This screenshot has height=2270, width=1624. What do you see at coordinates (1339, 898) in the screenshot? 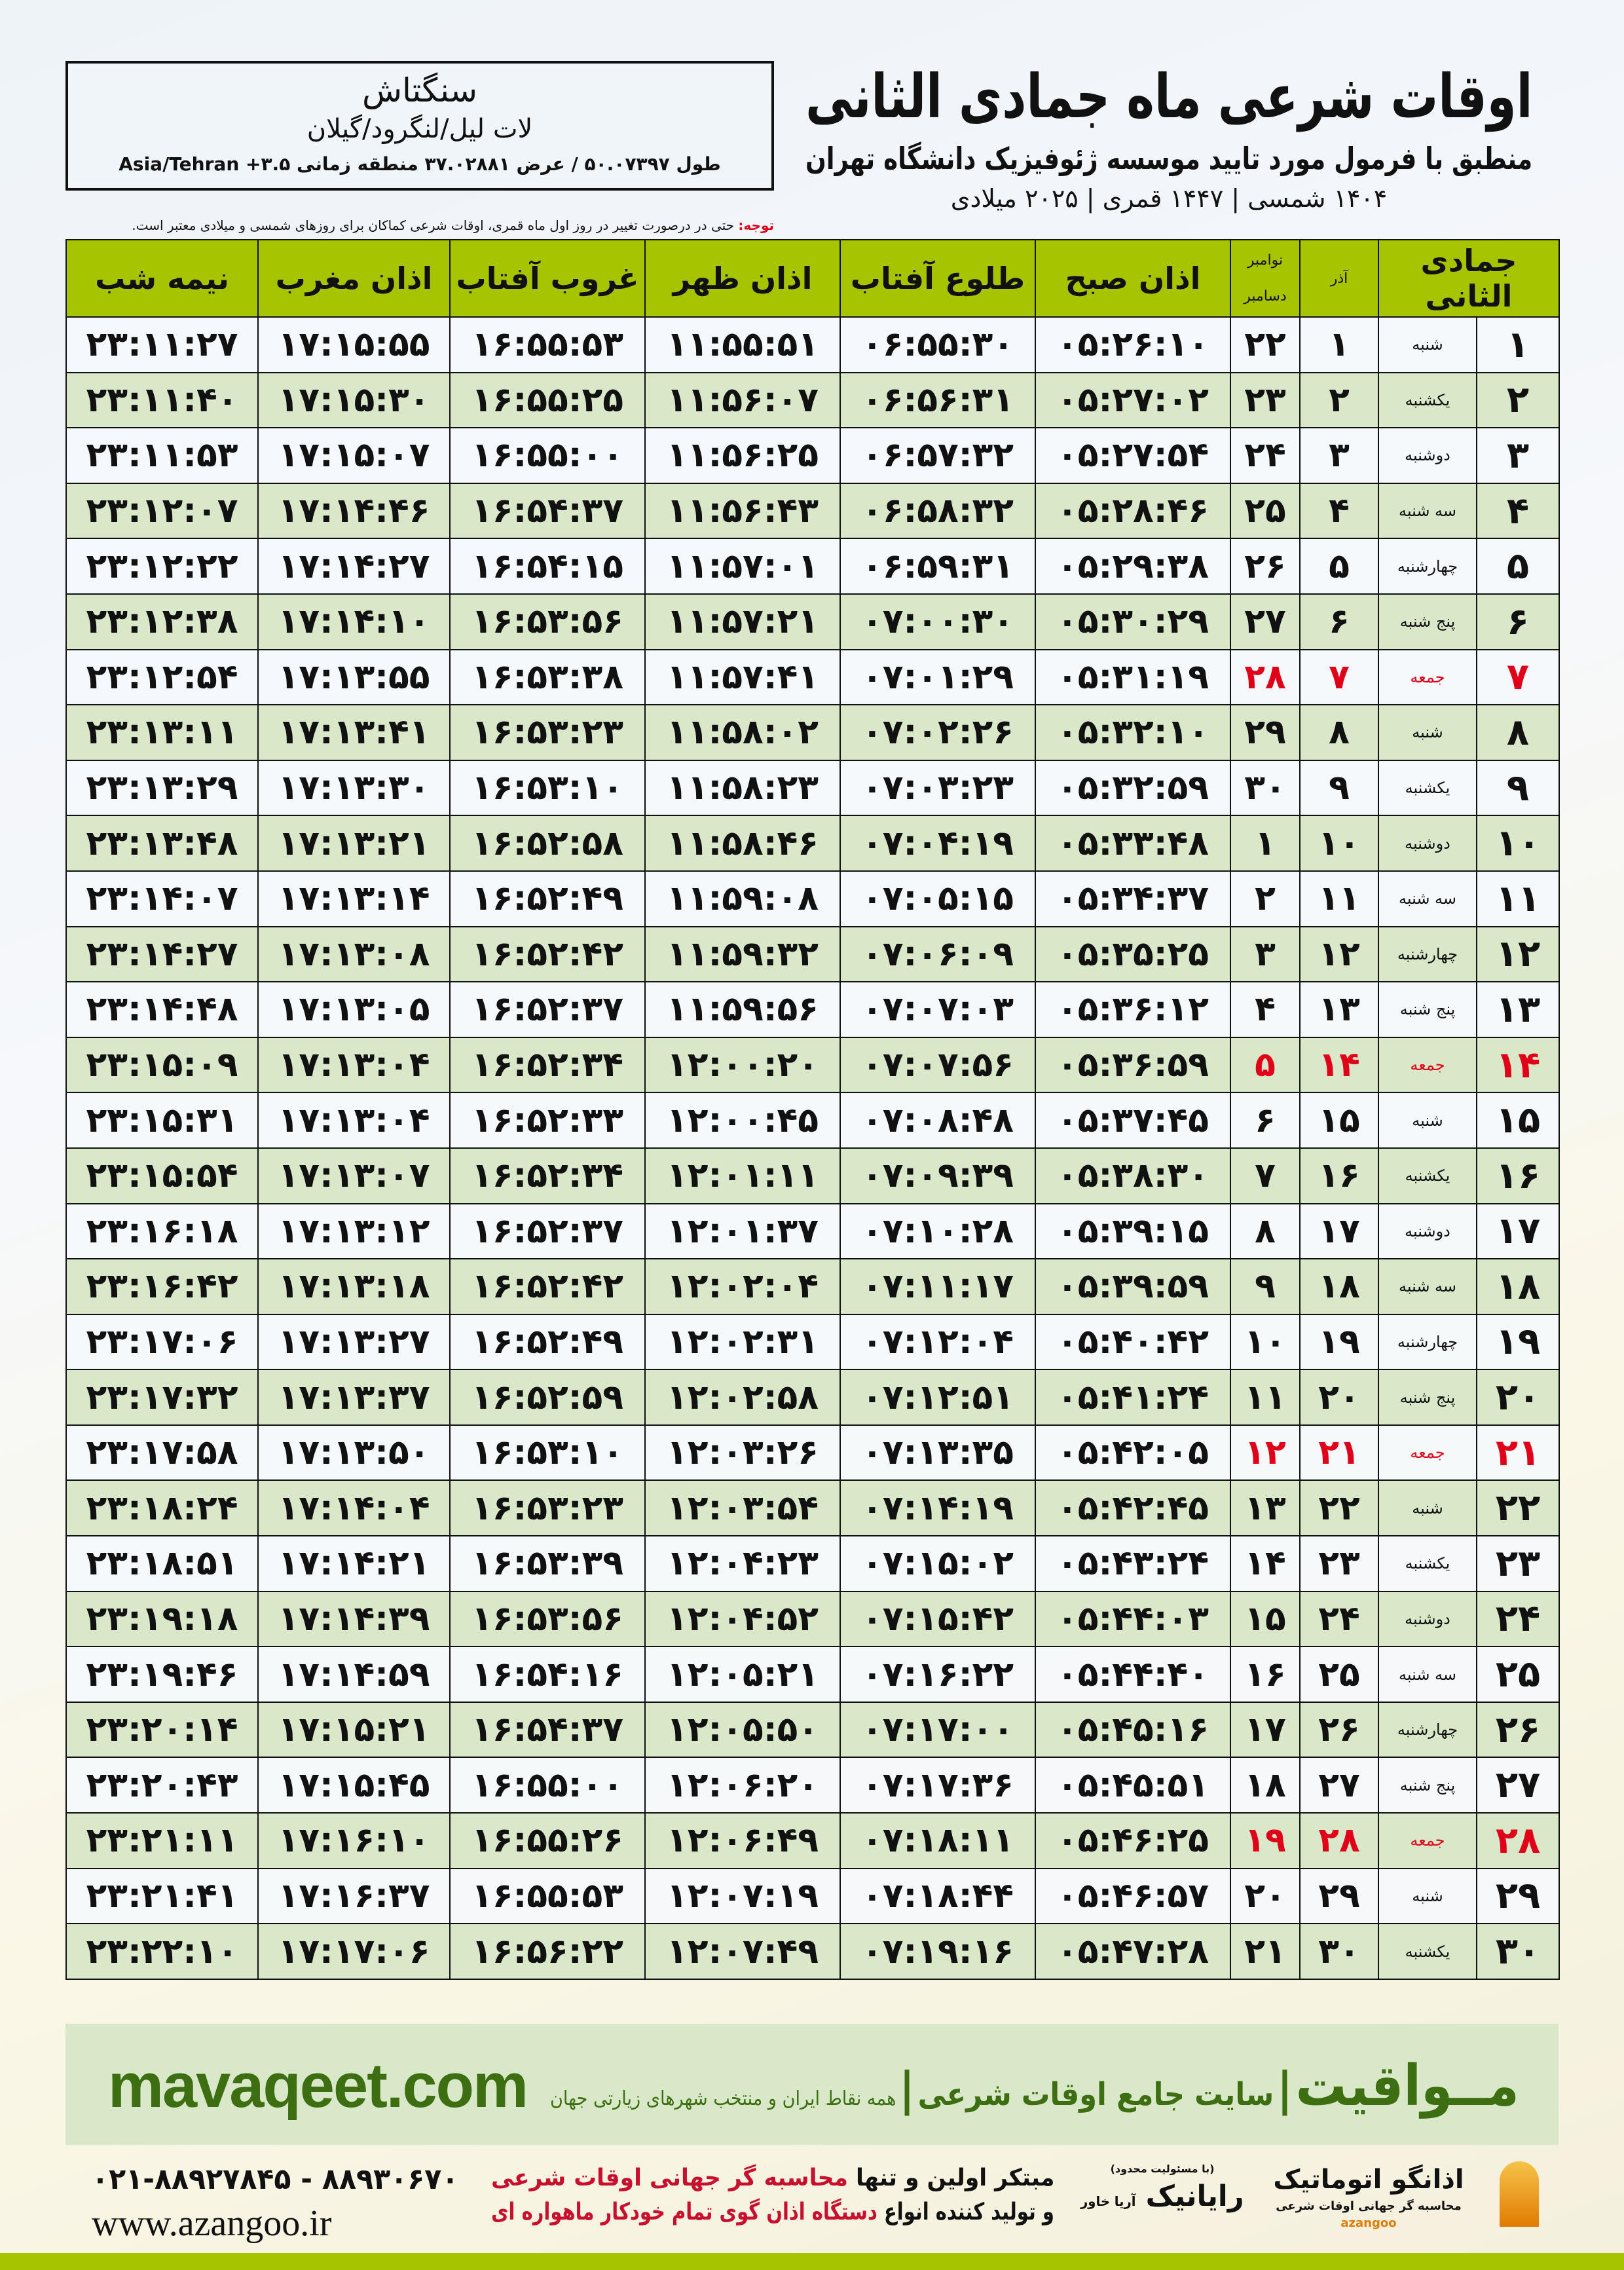
I see `azar-date: ۱۱` at bounding box center [1339, 898].